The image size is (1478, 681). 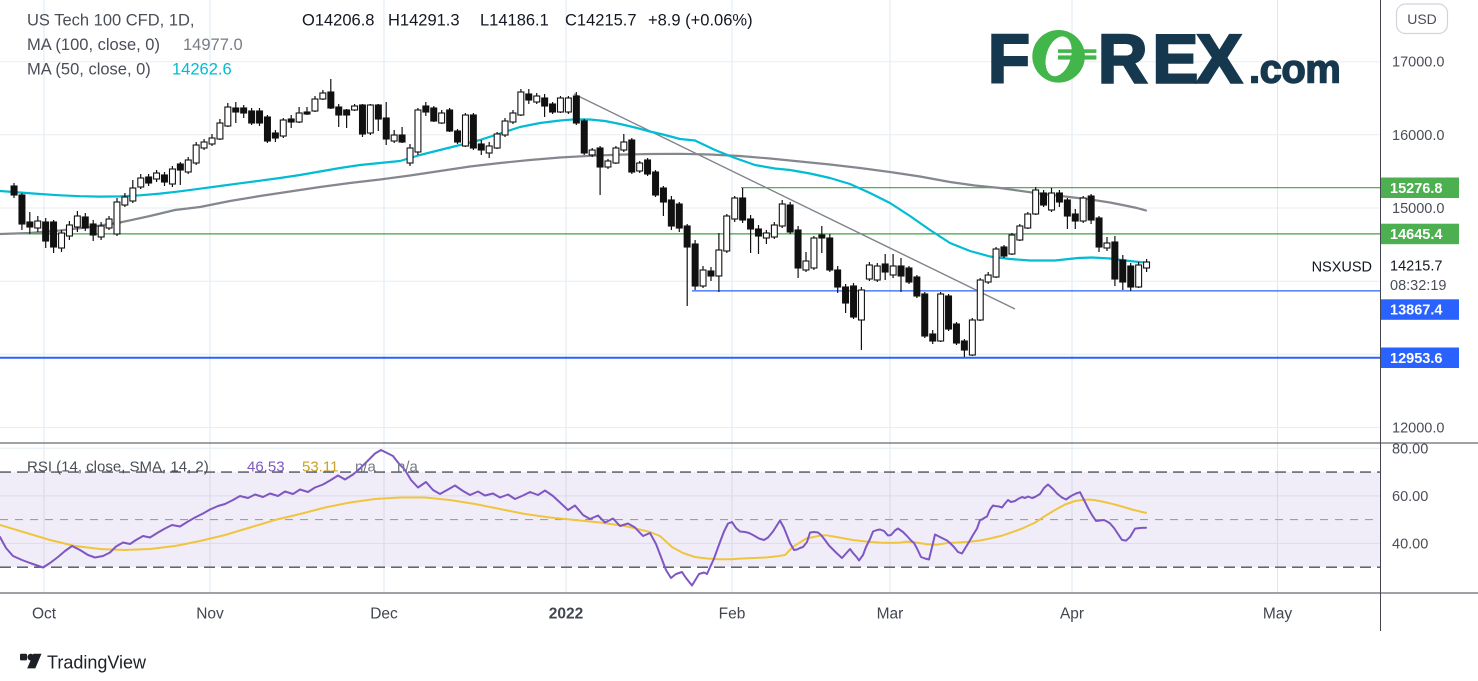 I want to click on svg-text: May, so click(x=1278, y=614).